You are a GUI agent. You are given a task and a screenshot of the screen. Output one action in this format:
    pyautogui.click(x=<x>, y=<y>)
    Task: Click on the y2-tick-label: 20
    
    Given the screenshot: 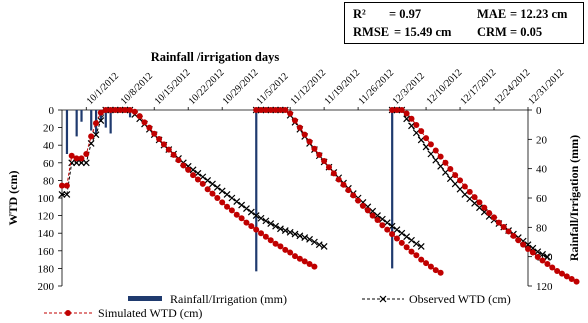 What is the action you would take?
    pyautogui.click(x=542, y=140)
    